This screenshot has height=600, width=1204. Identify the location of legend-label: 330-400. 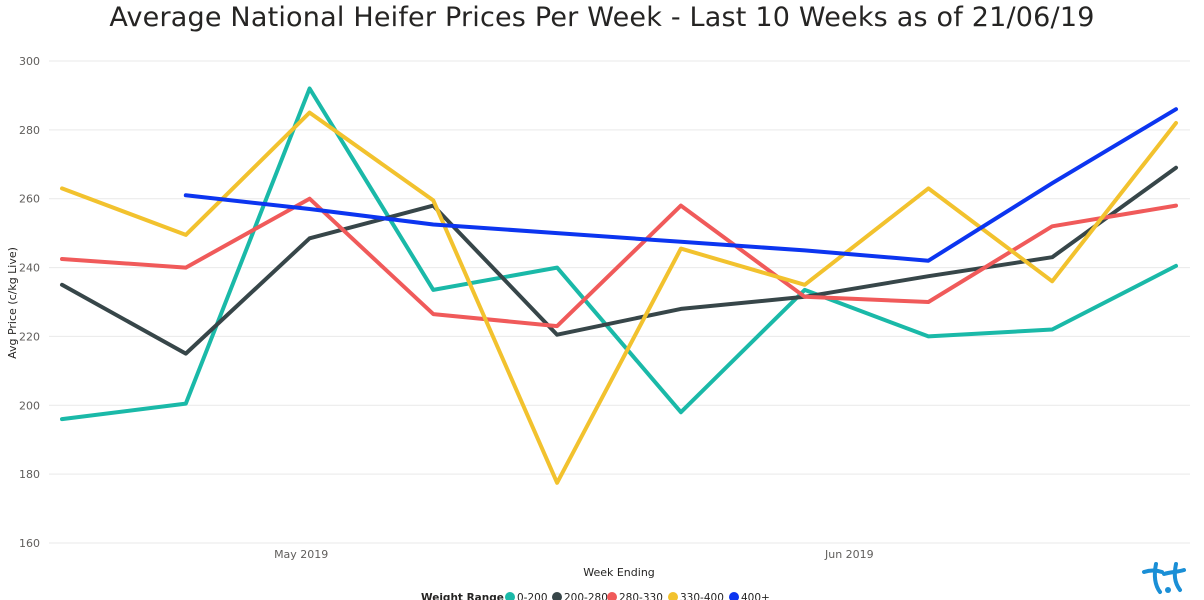
(702, 596).